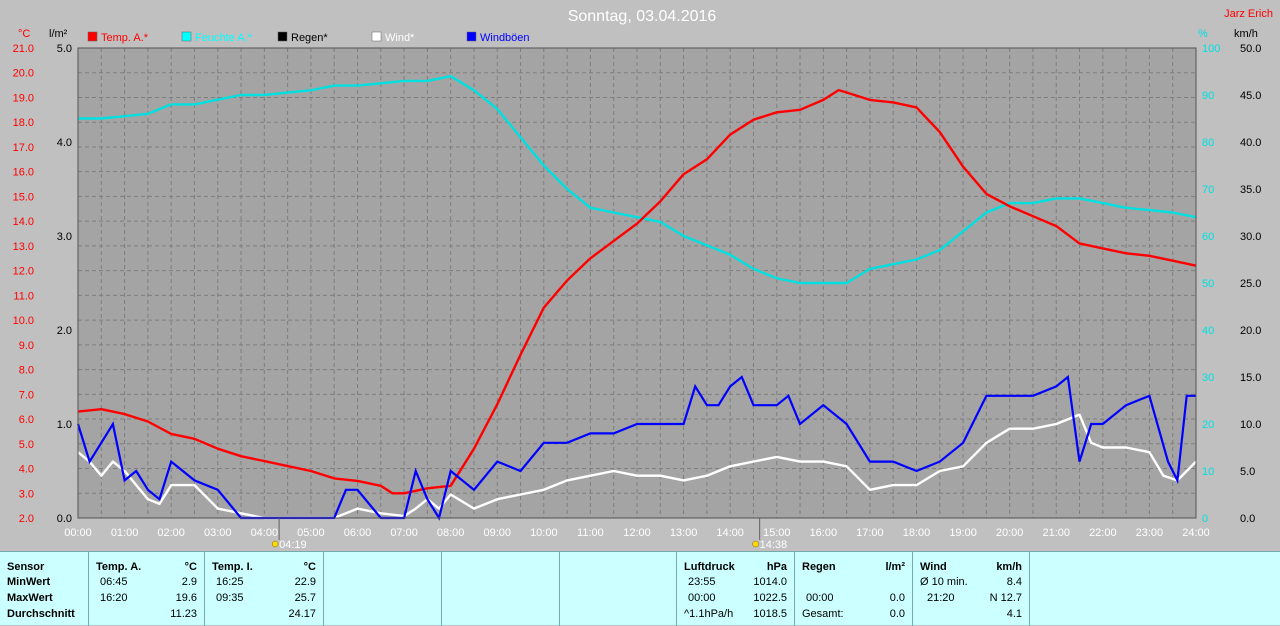 The image size is (1280, 626). I want to click on rain-total-val: 0.0, so click(897, 614).